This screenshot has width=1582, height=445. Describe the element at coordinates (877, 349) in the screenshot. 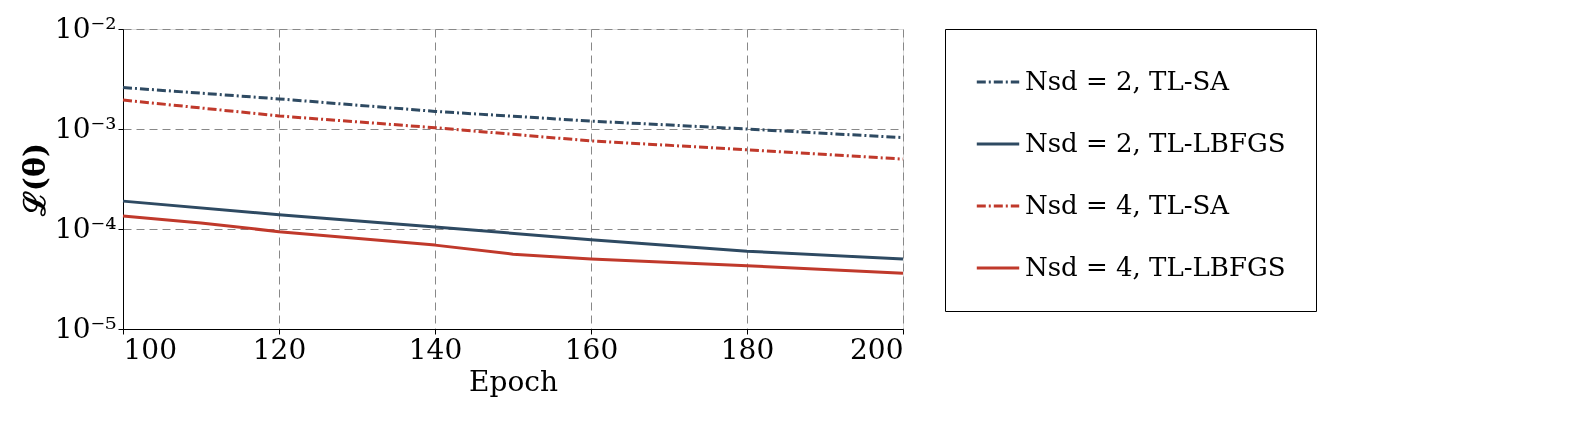

I see `x-tick-label: 200` at that location.